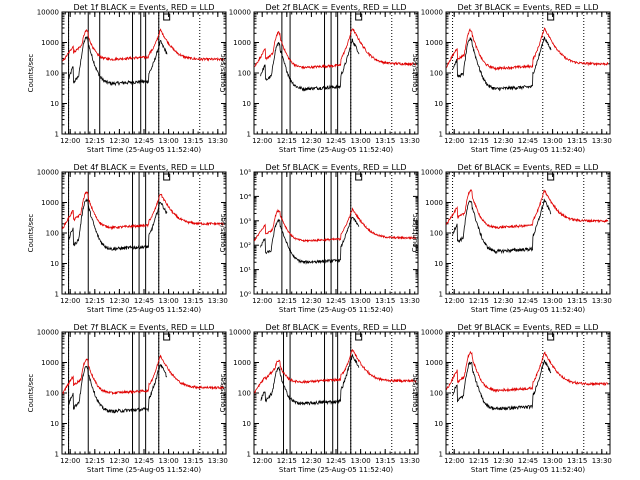 The width and height of the screenshot is (640, 480). I want to click on y-tick-label: 10², so click(245, 246).